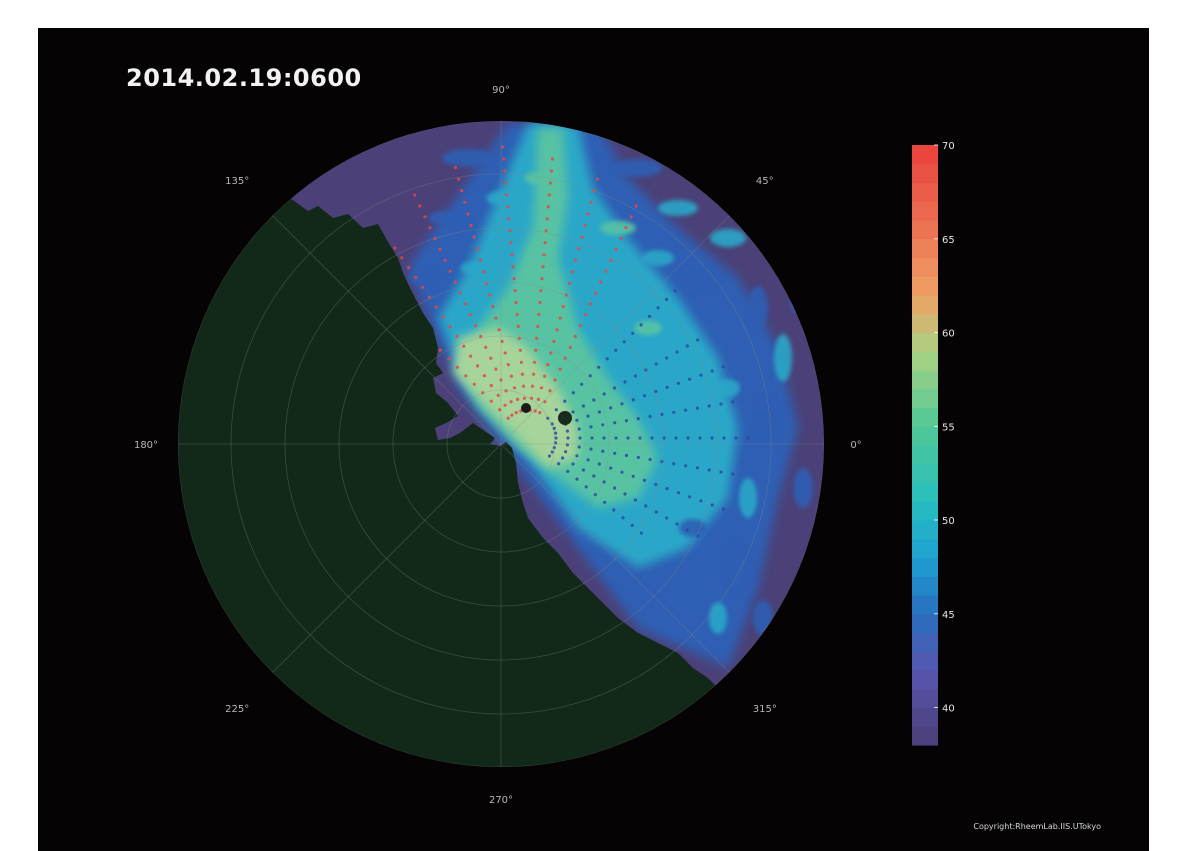  I want to click on wave-field-high, so click(515, 398).